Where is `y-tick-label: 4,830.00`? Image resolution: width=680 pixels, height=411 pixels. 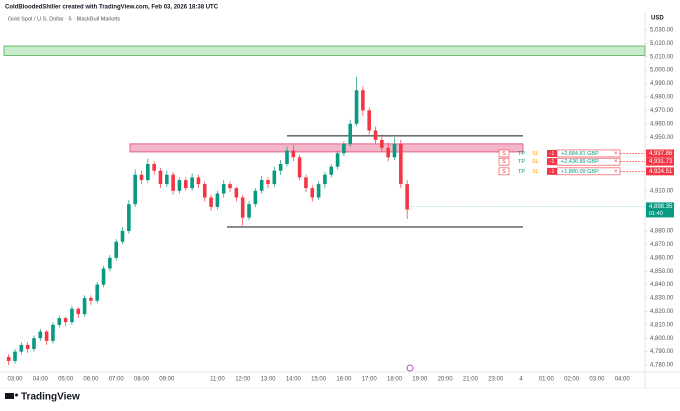
y-tick-label: 4,830.00 is located at coordinates (662, 299).